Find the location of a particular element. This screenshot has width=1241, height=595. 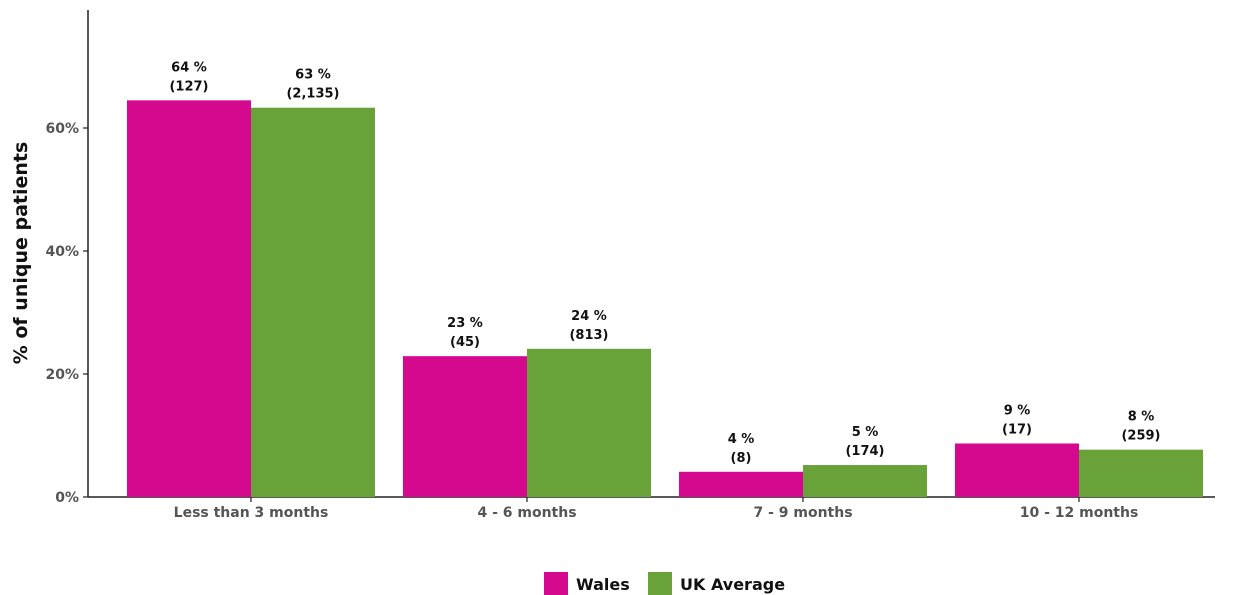

legend-item-wales-swatch is located at coordinates (556, 583).